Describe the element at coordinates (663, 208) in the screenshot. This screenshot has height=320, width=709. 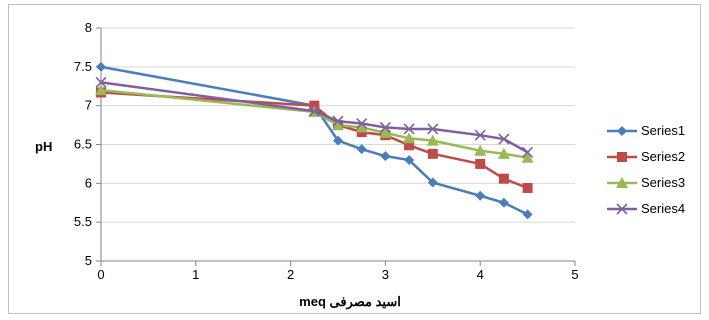
I see `legend-label: Series4` at that location.